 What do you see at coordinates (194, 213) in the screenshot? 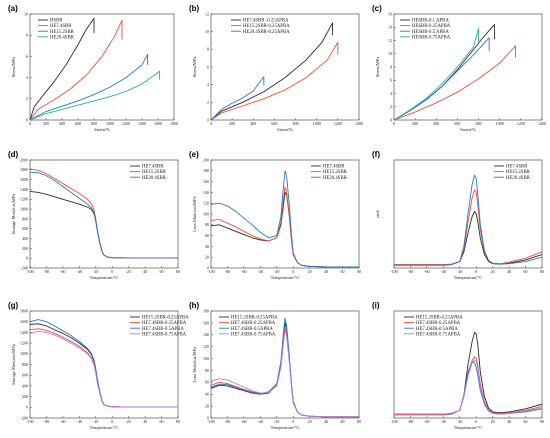
I see `y-axis-label: Loss Modulus/MPa` at bounding box center [194, 213].